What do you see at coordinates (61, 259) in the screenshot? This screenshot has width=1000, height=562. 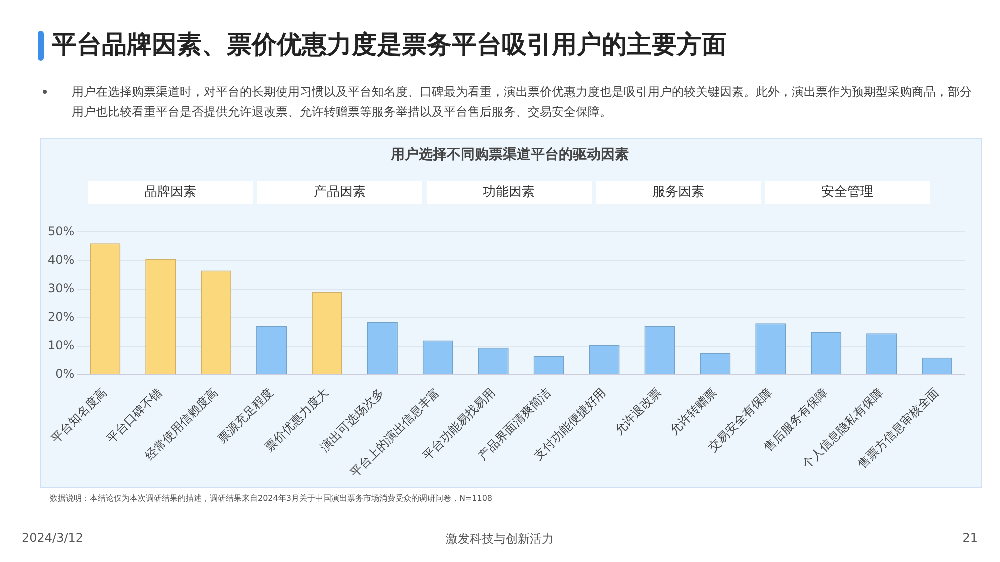 I see `y-tick-label: 40%` at bounding box center [61, 259].